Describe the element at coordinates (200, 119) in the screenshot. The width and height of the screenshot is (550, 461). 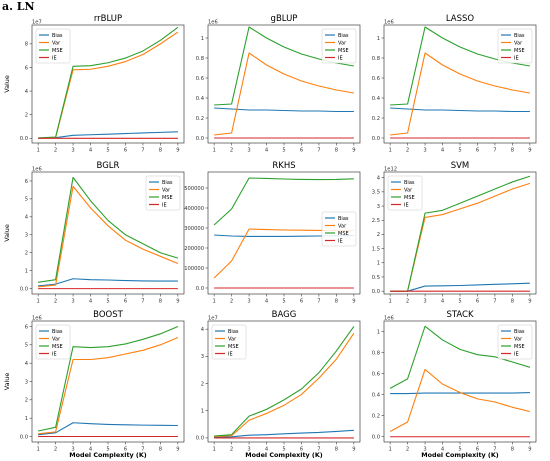
I see `y-tick-label: 0.2` at that location.